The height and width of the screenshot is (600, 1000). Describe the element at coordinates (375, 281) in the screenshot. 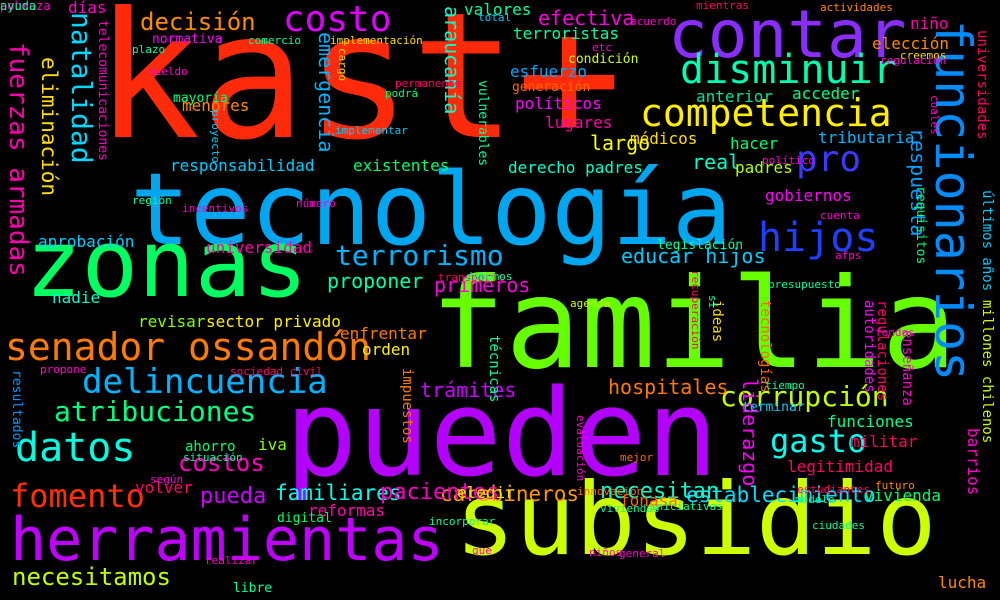

I see `word-proponer: proponer` at that location.